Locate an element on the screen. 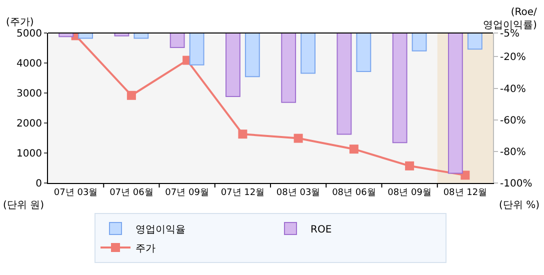 The height and width of the screenshot is (275, 544). x-tick-label: 07년 03월 is located at coordinates (76, 193).